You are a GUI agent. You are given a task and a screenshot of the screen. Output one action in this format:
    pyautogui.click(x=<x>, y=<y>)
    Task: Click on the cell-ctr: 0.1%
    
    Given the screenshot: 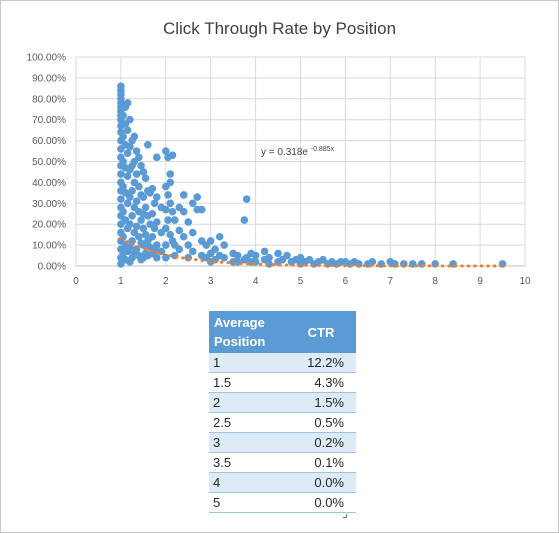 What is the action you would take?
    pyautogui.click(x=321, y=462)
    